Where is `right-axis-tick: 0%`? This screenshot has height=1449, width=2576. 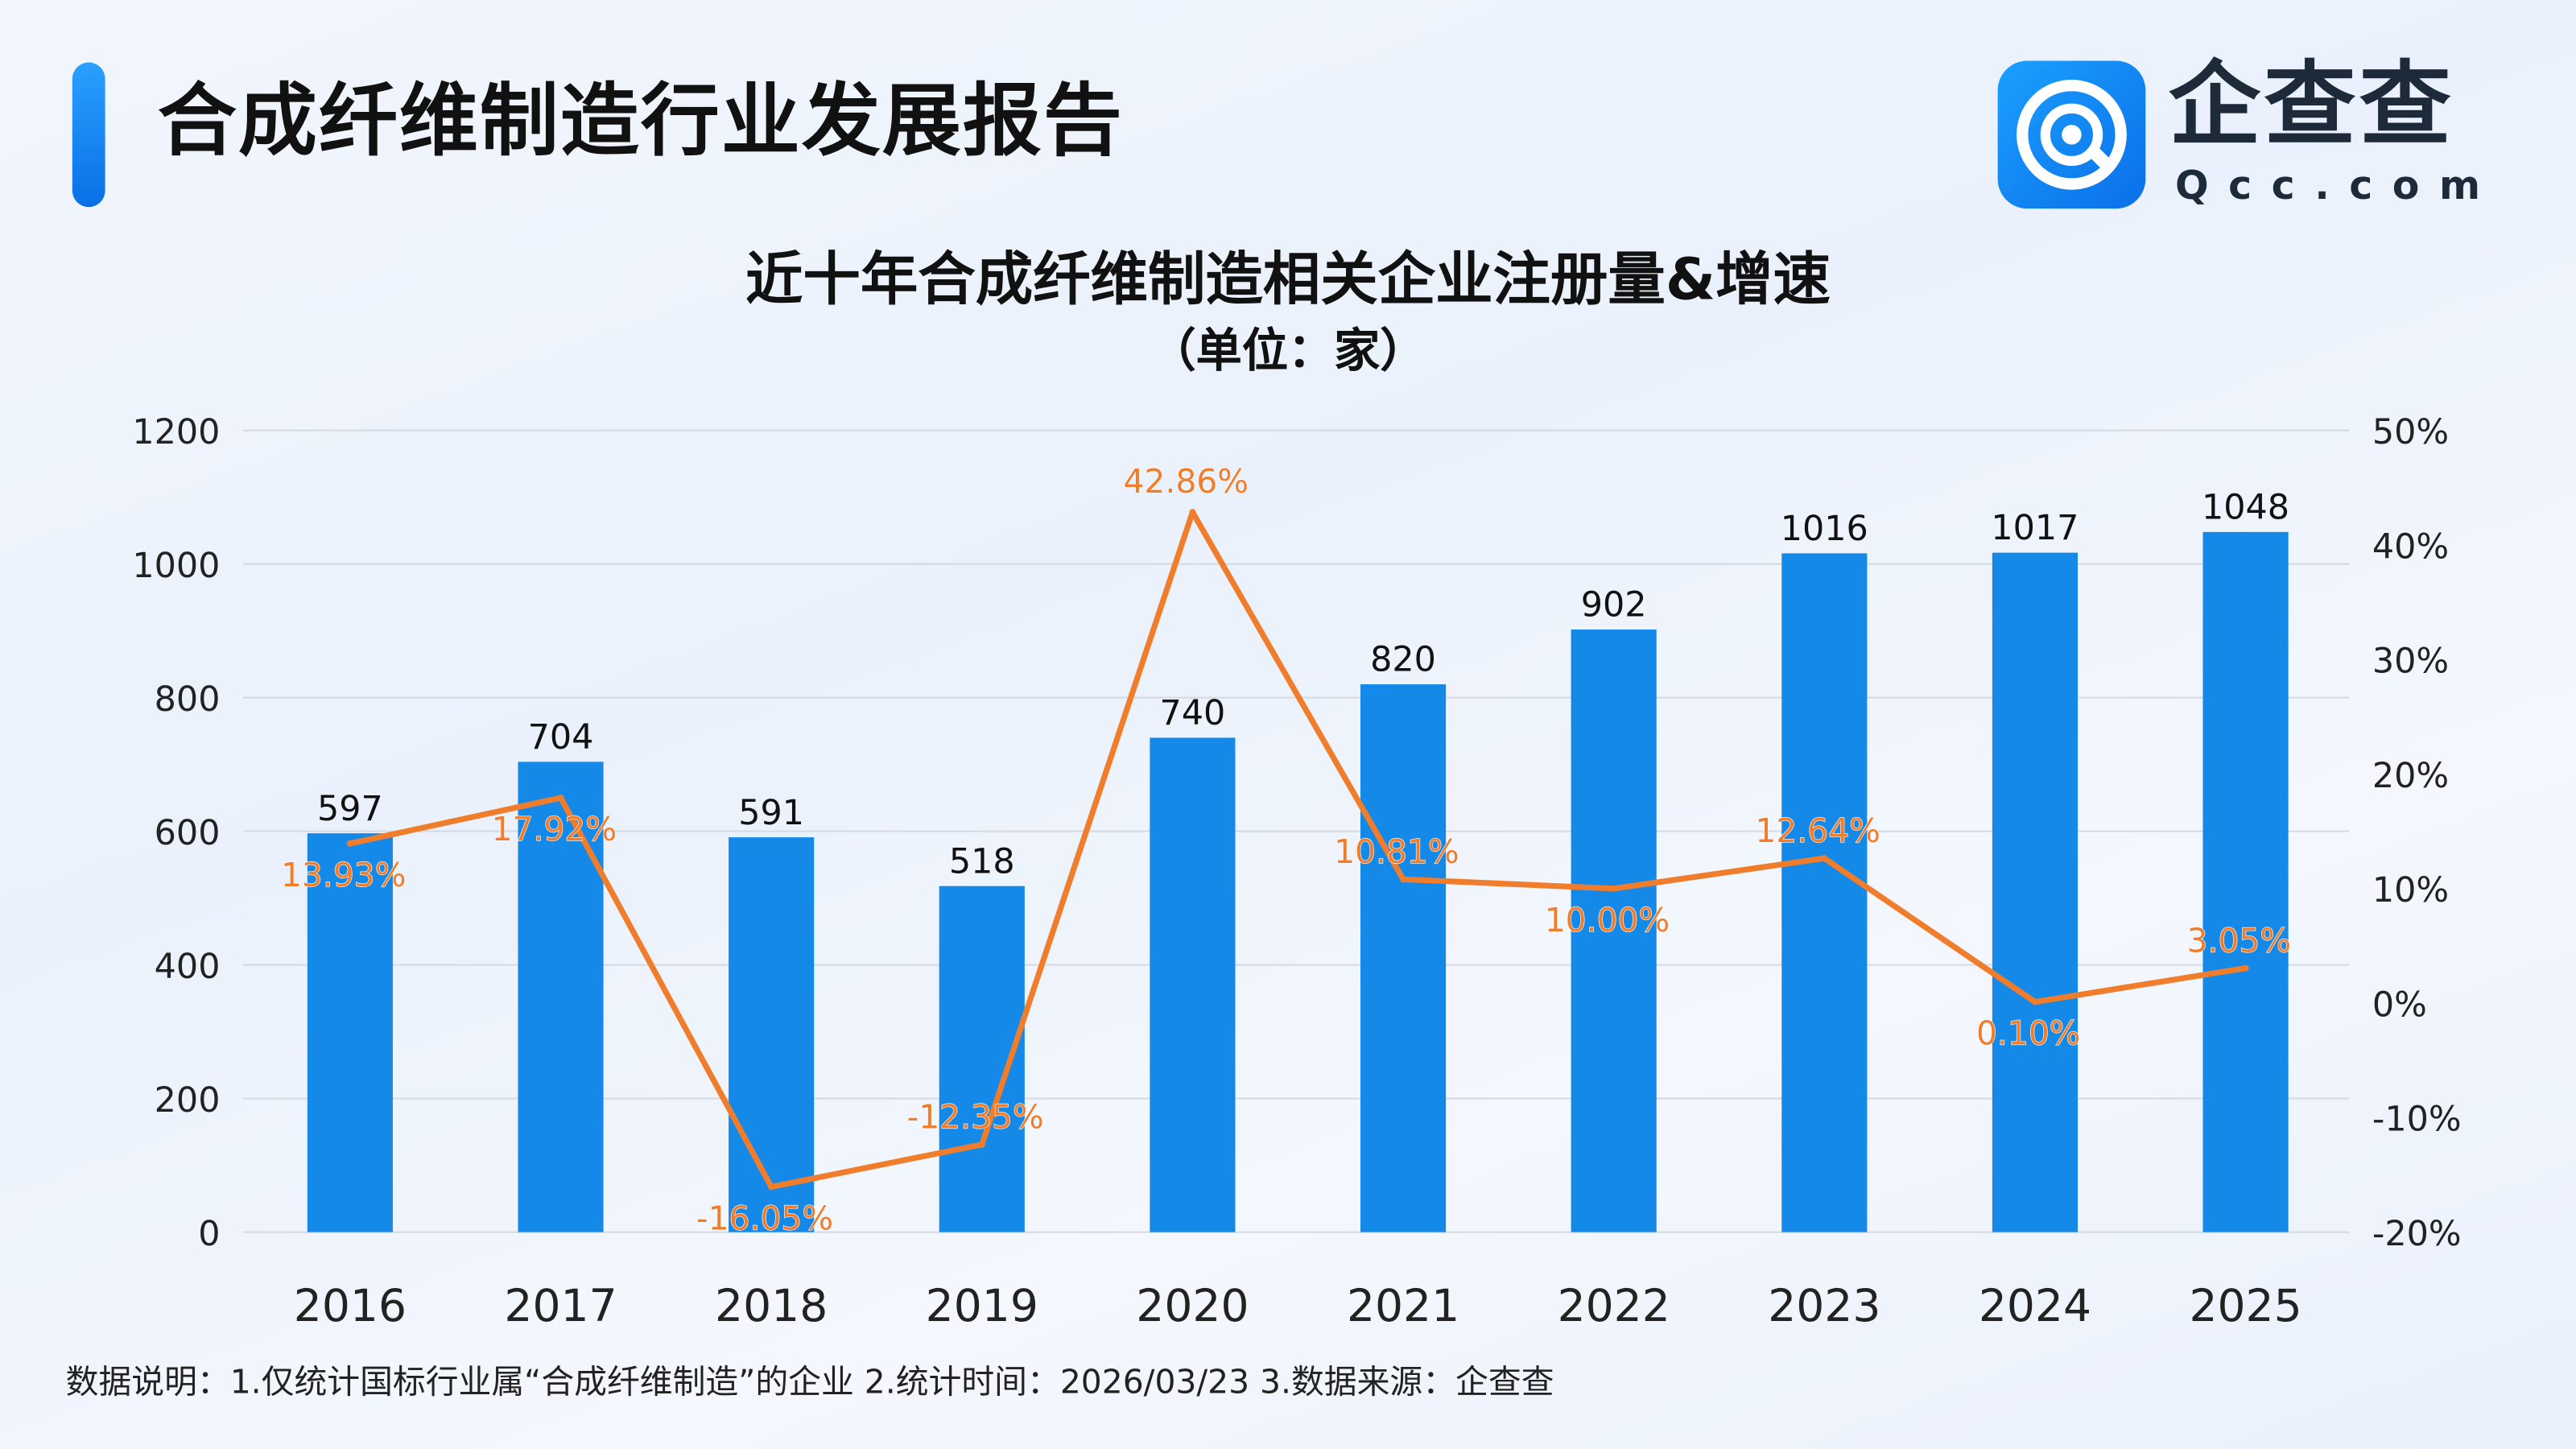 right-axis-tick: 0% is located at coordinates (2399, 1005).